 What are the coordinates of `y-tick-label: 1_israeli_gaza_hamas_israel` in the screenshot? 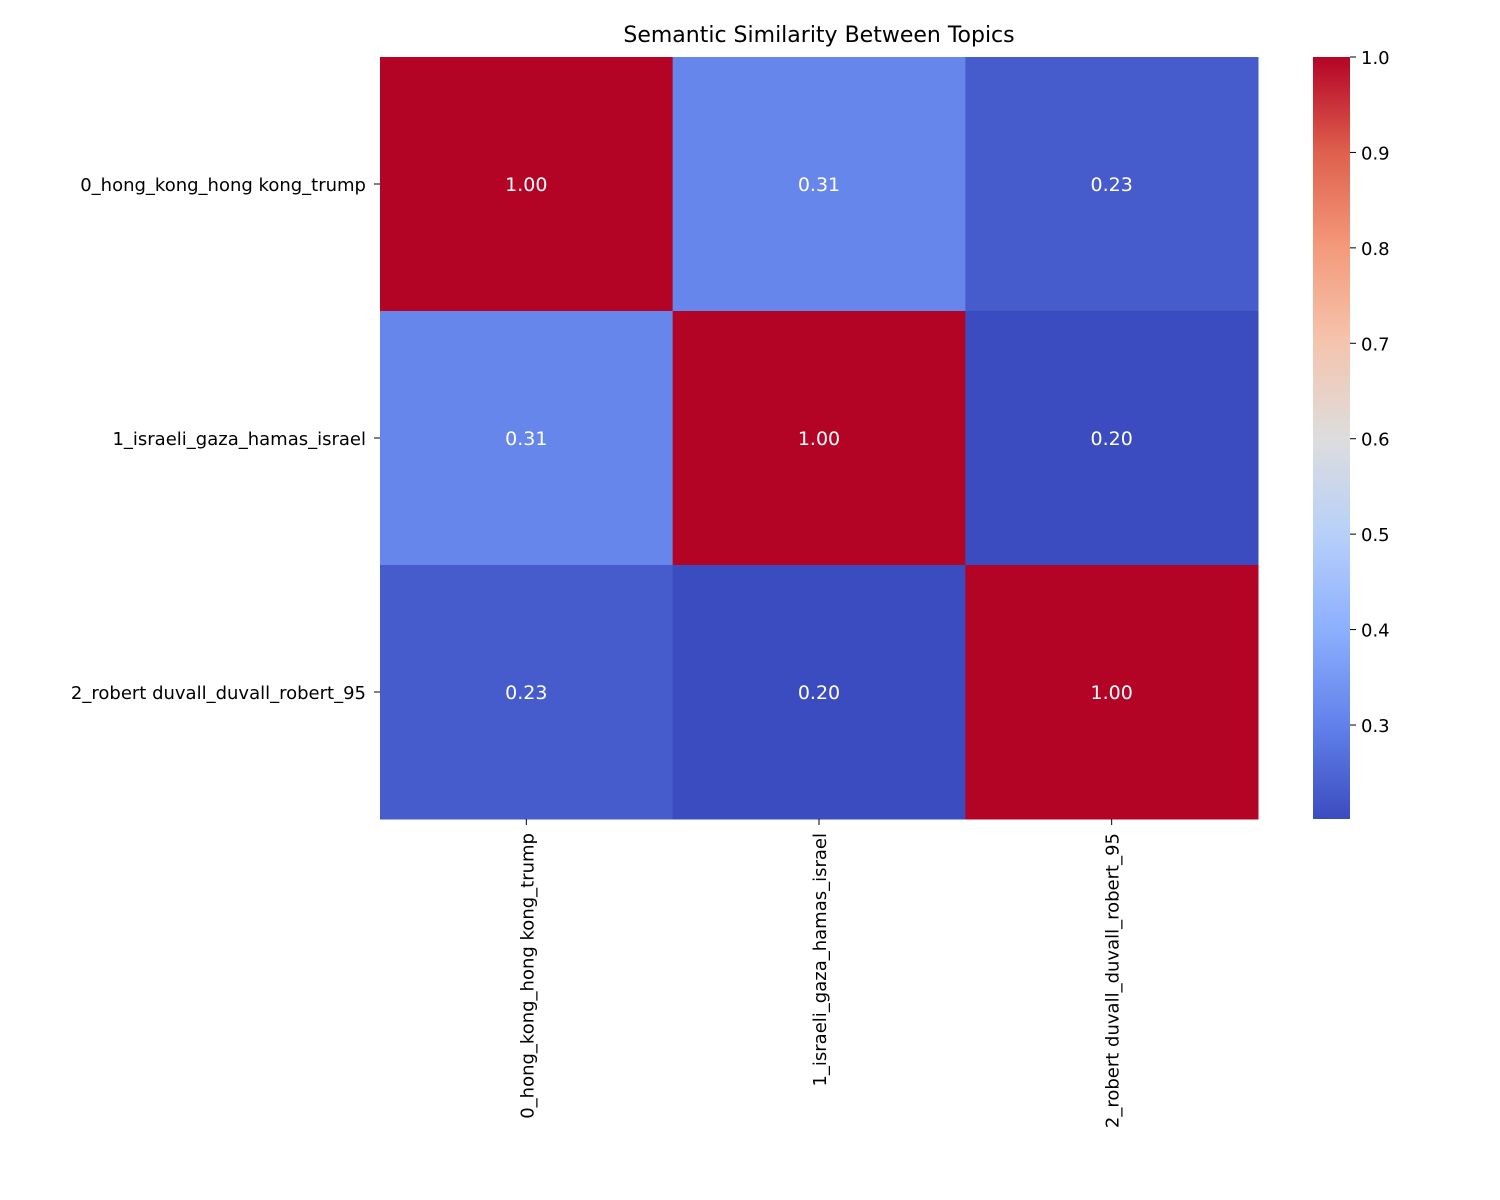 It's located at (239, 439).